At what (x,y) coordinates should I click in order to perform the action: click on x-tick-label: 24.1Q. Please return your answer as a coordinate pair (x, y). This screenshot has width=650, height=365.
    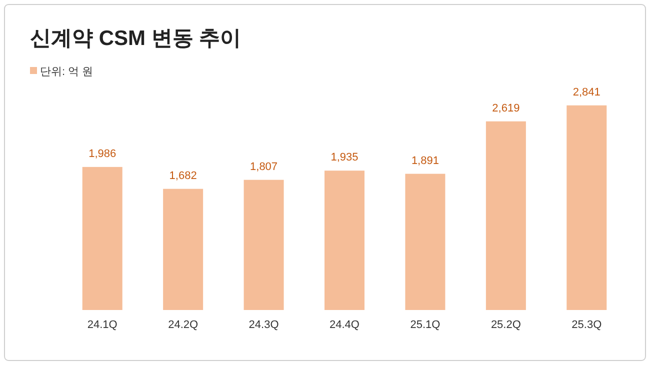
    Looking at the image, I should click on (102, 325).